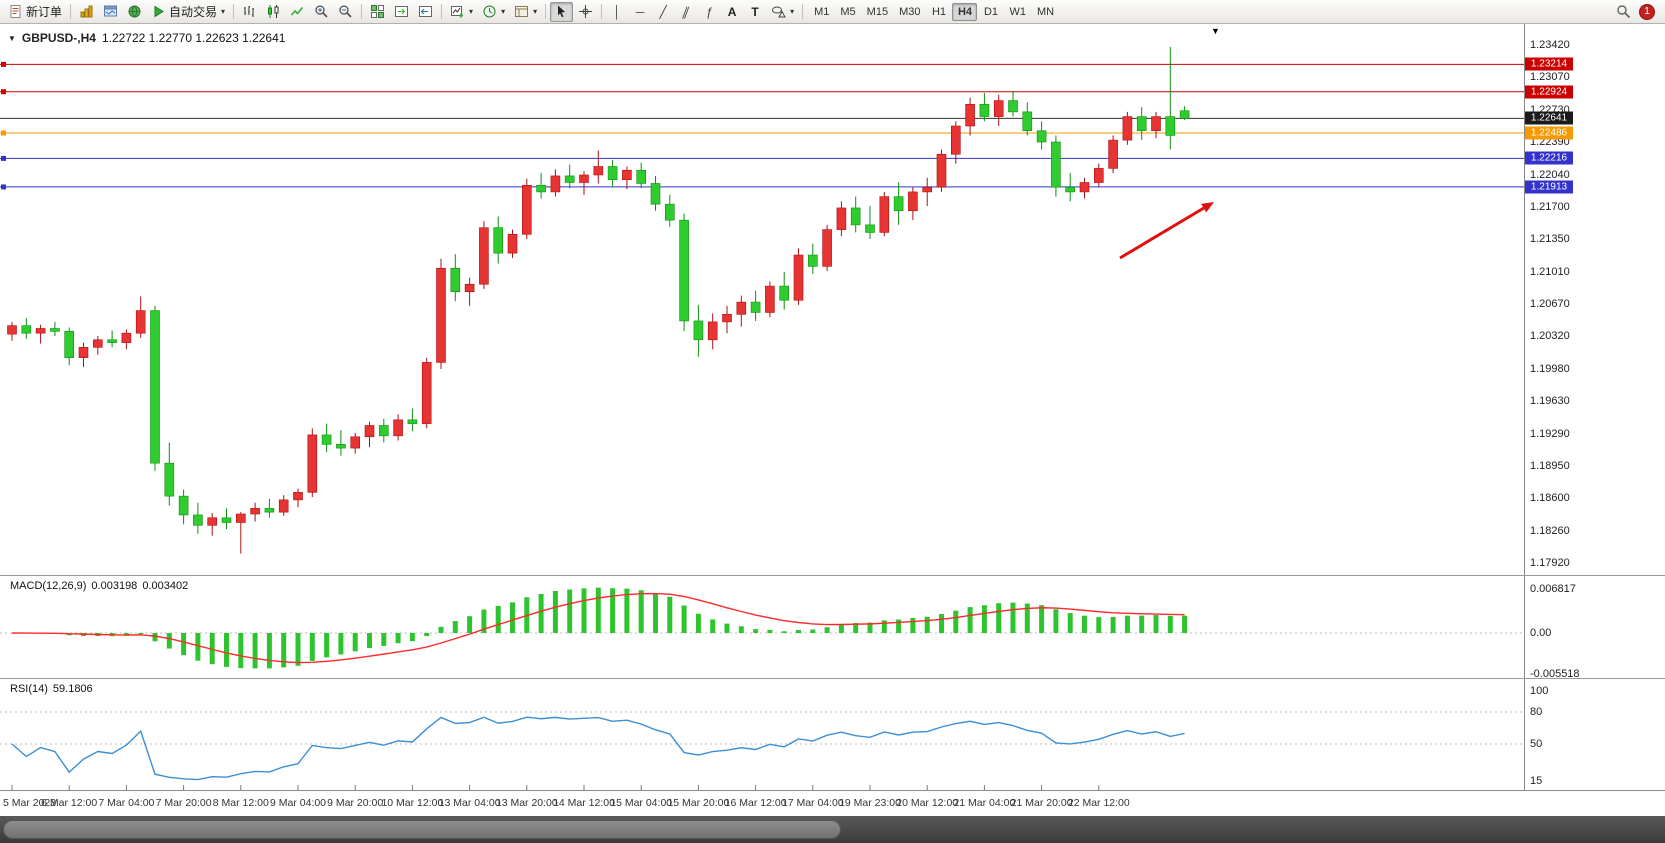  I want to click on tile-windows-icon, so click(378, 11).